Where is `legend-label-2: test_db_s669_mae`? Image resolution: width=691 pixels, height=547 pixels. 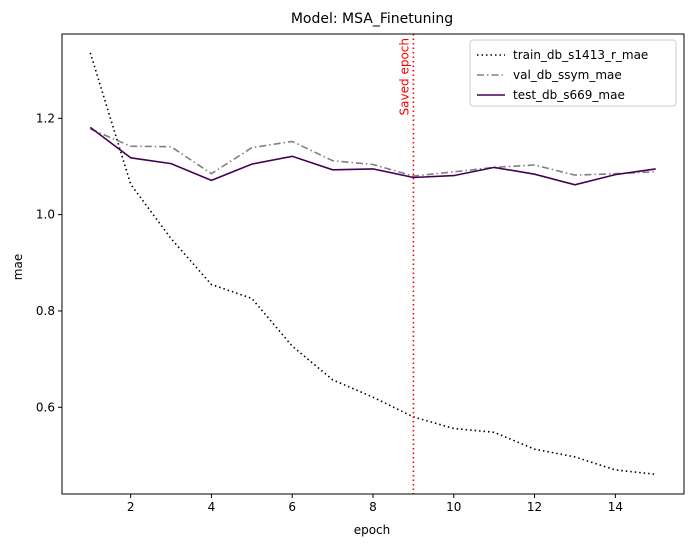 legend-label-2: test_db_s669_mae is located at coordinates (569, 95).